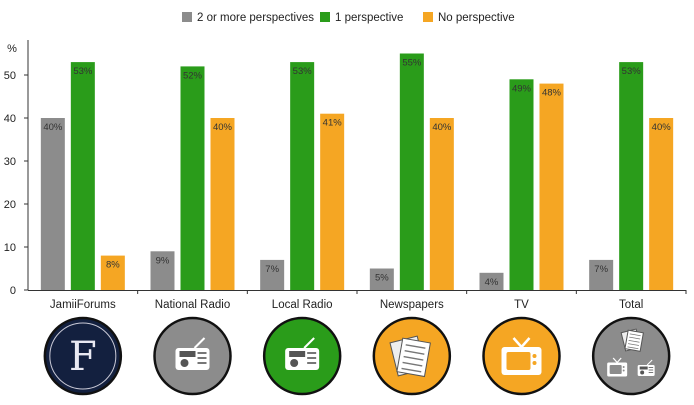 This screenshot has height=405, width=694. I want to click on data-label: 55%, so click(412, 63).